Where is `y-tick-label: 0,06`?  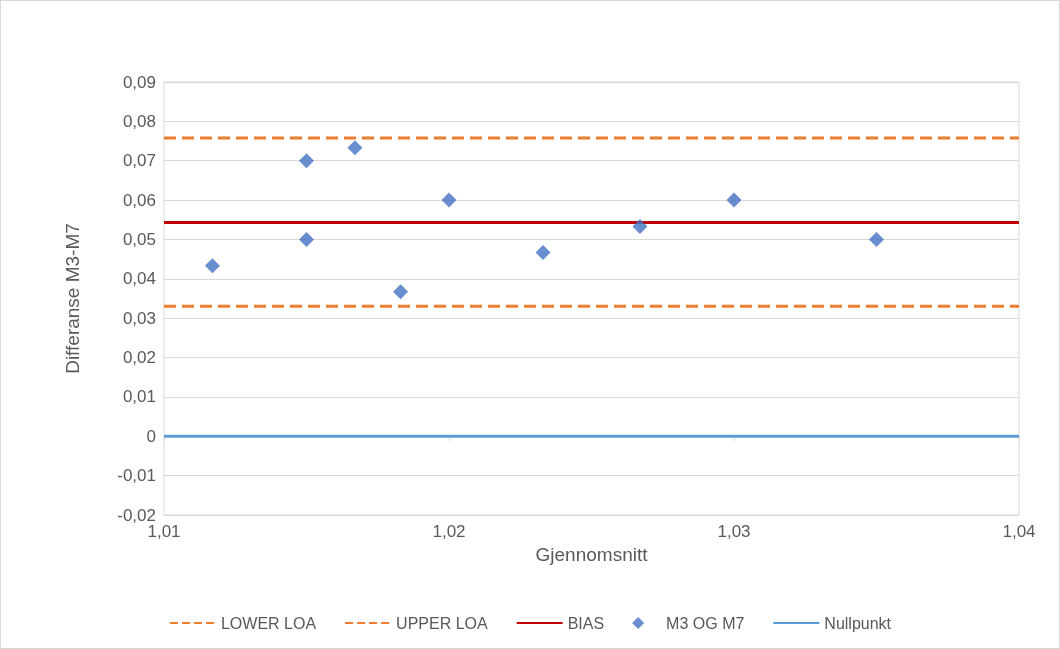 y-tick-label: 0,06 is located at coordinates (139, 200).